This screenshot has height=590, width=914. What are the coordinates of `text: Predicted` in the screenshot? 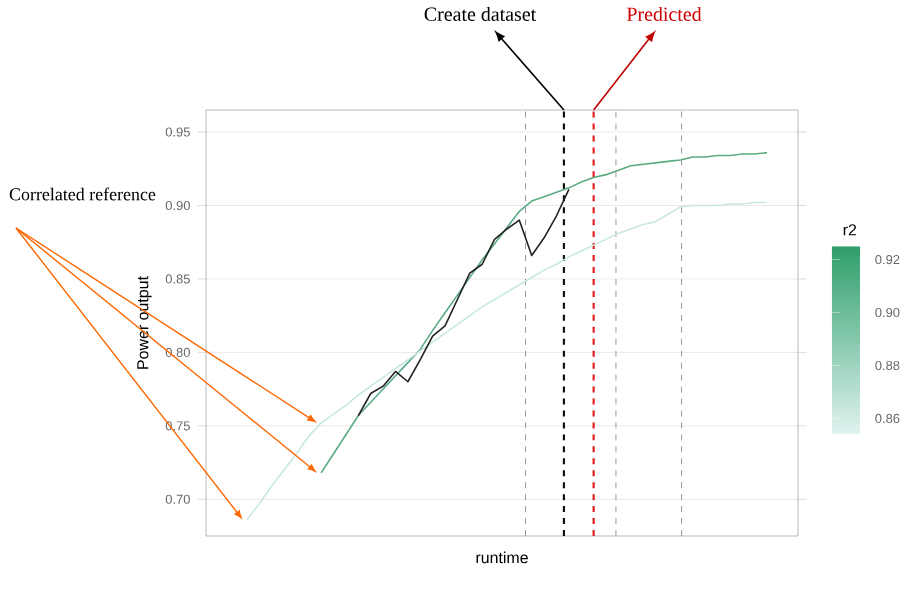 It's located at (664, 13).